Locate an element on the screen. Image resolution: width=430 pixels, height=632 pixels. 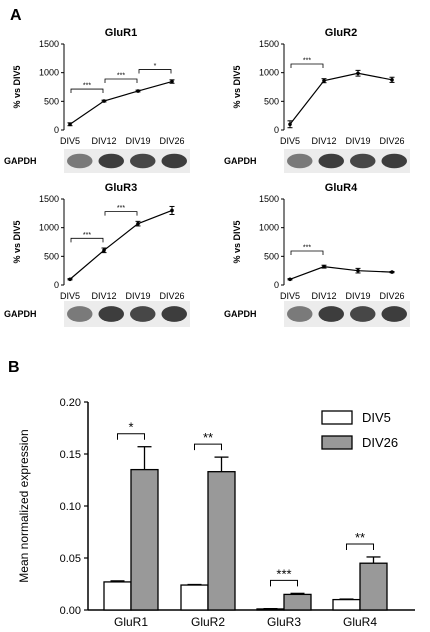
blot-3: GAPDH is located at coordinates (97, 314).